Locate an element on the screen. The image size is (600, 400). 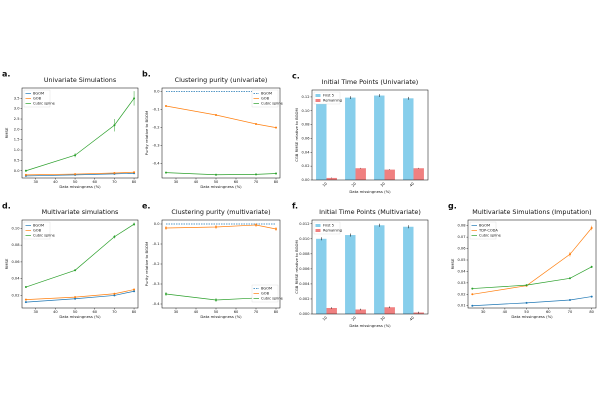
y-tick-label: 1.5 is located at coordinates (17, 140).